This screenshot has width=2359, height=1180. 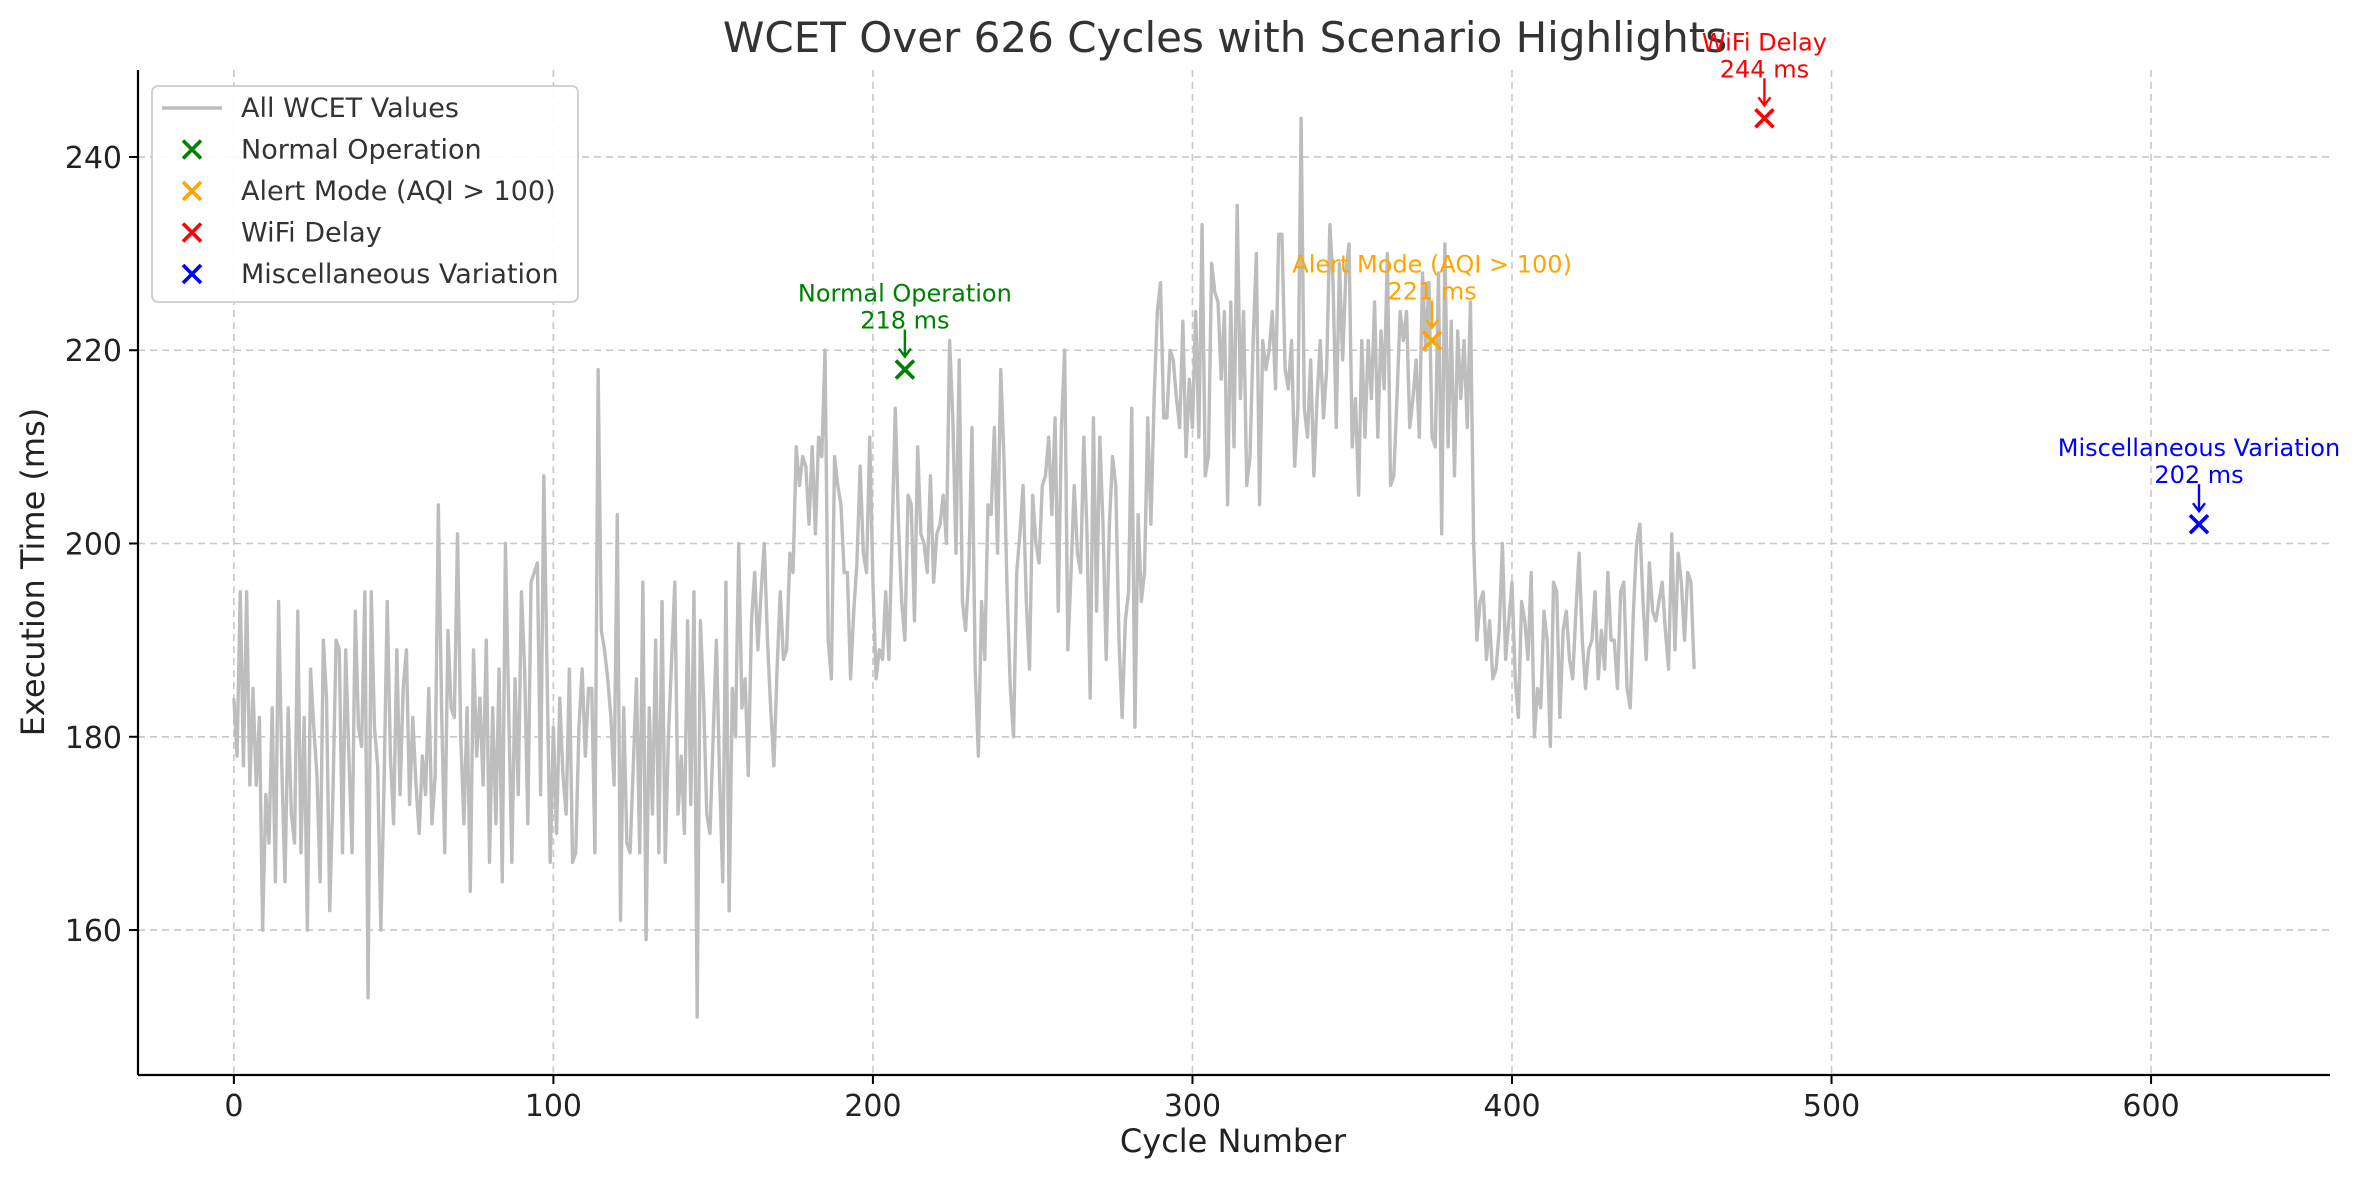 What do you see at coordinates (398, 191) in the screenshot?
I see `legend-label: Alert Mode (AQI > 100)` at bounding box center [398, 191].